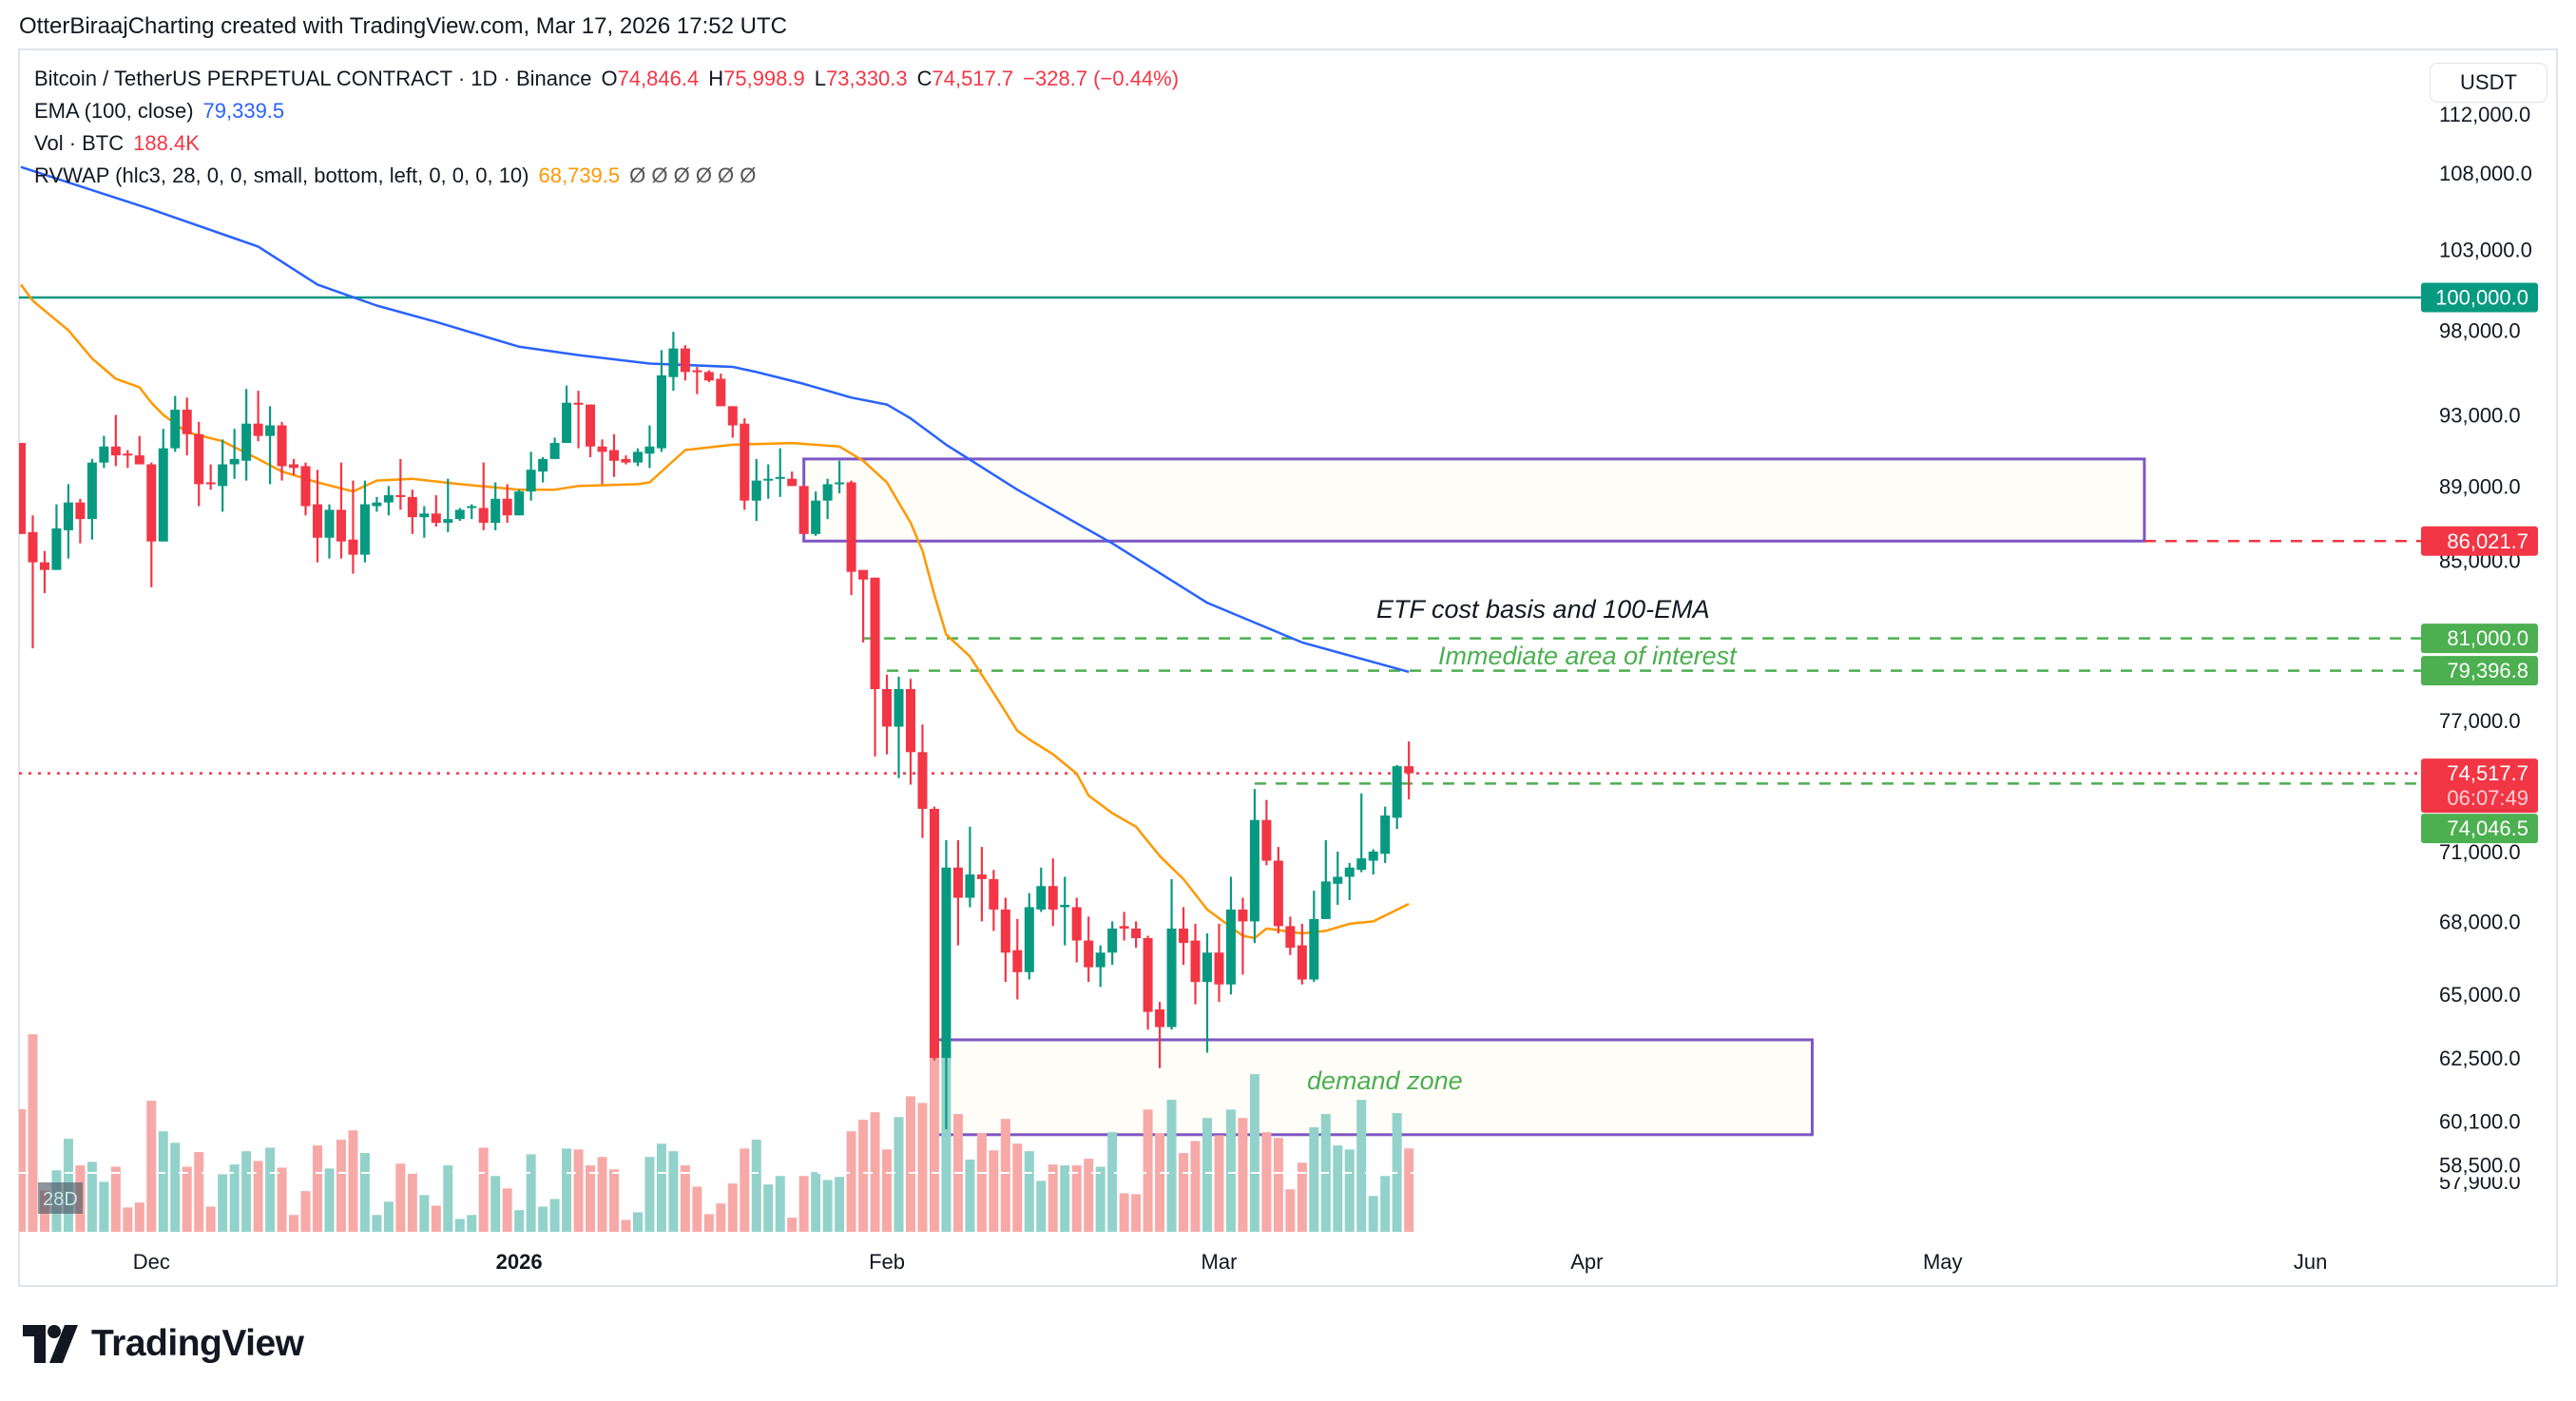 The image size is (2576, 1401). I want to click on annotation-demand-zone: demand zone, so click(1385, 1080).